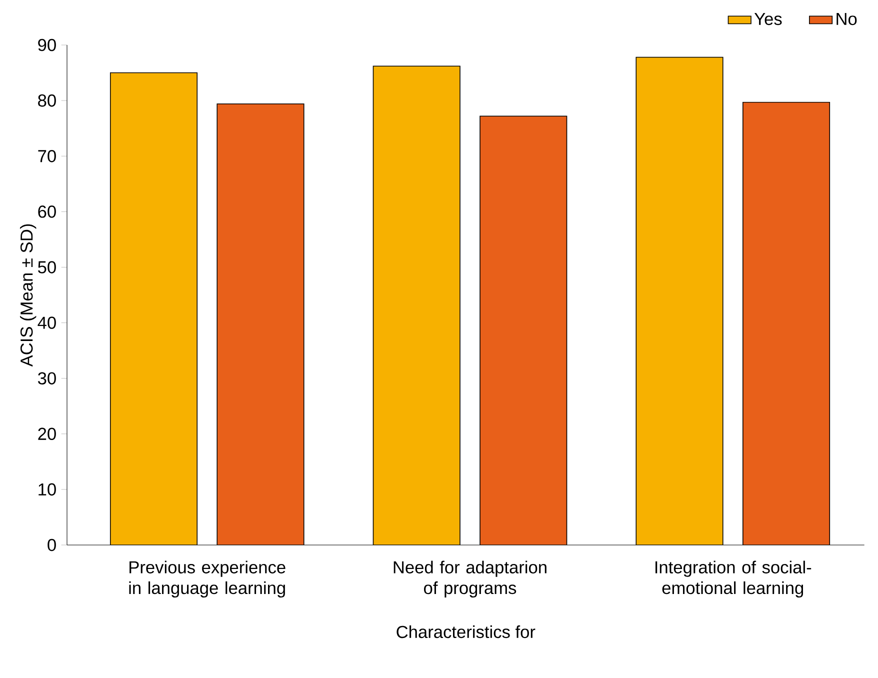 Image resolution: width=878 pixels, height=678 pixels. Describe the element at coordinates (47, 378) in the screenshot. I see `y-tick-label: 30` at that location.